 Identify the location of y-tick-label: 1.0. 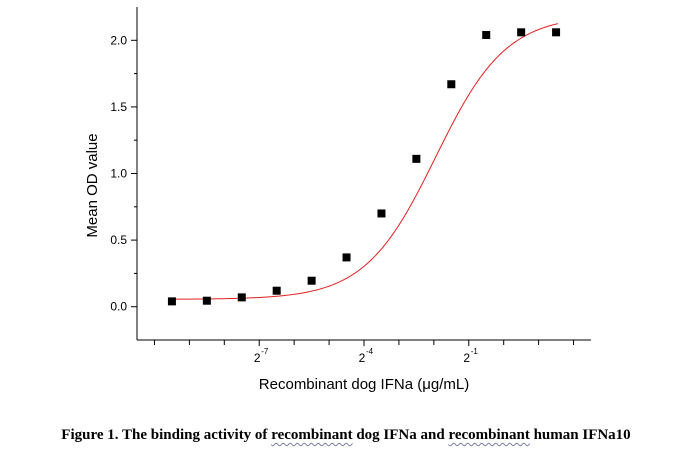
(118, 174).